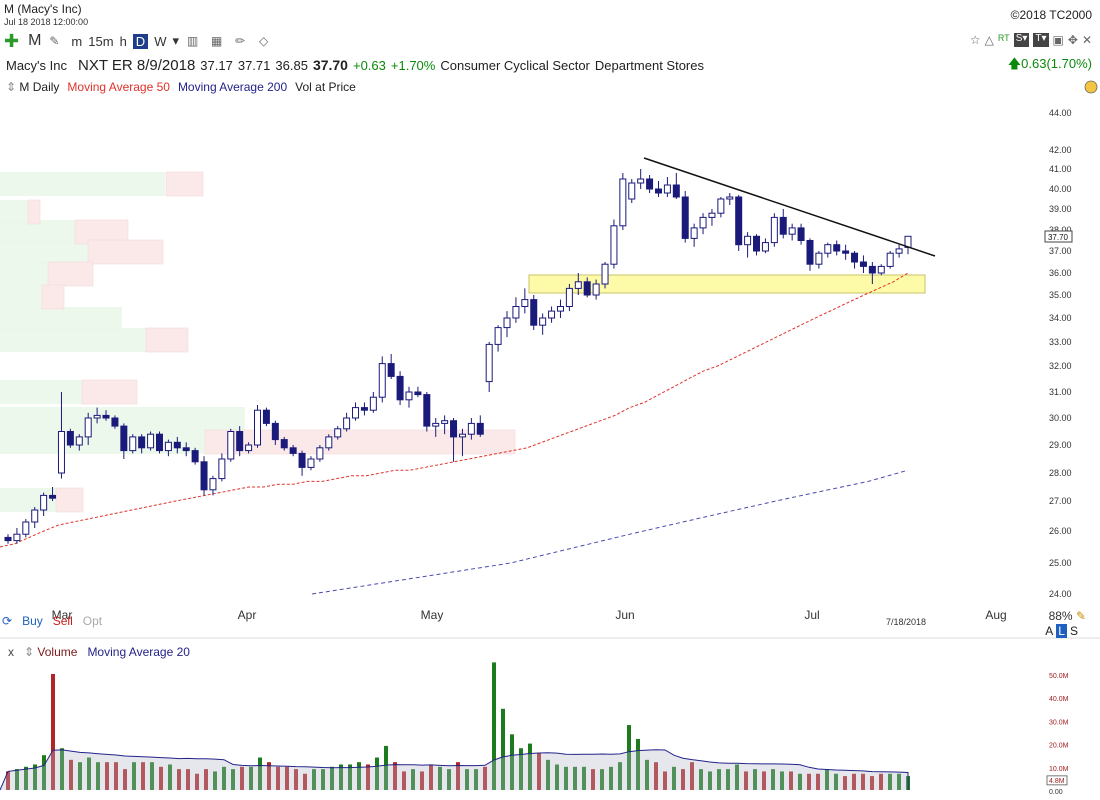 Image resolution: width=1100 pixels, height=800 pixels. Describe the element at coordinates (1049, 631) in the screenshot. I see `scale-a-button: A` at that location.